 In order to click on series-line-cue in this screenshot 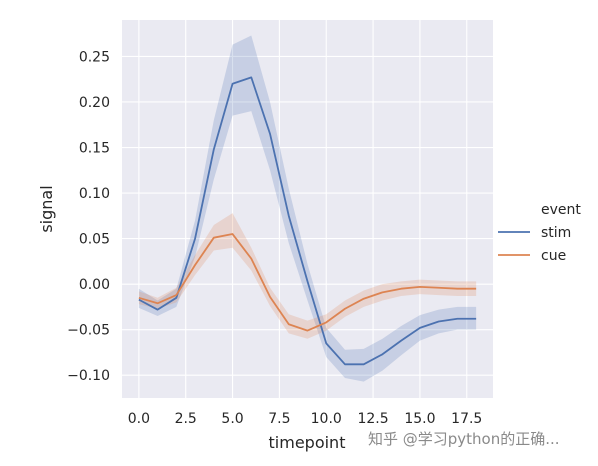, I will do `click(307, 282)`.